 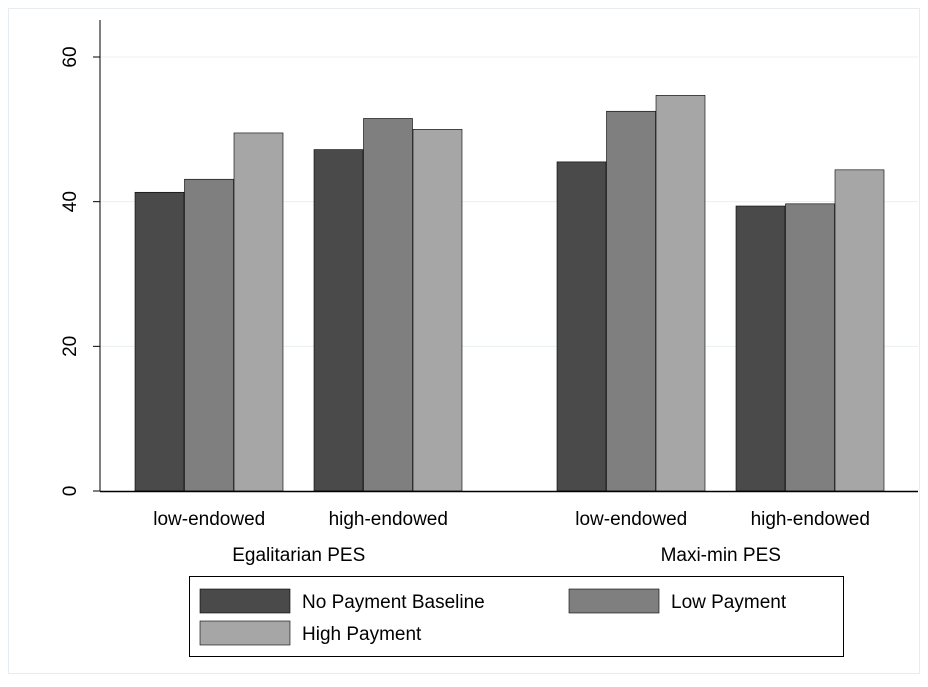 What do you see at coordinates (70, 491) in the screenshot?
I see `y-tick-label: 0` at bounding box center [70, 491].